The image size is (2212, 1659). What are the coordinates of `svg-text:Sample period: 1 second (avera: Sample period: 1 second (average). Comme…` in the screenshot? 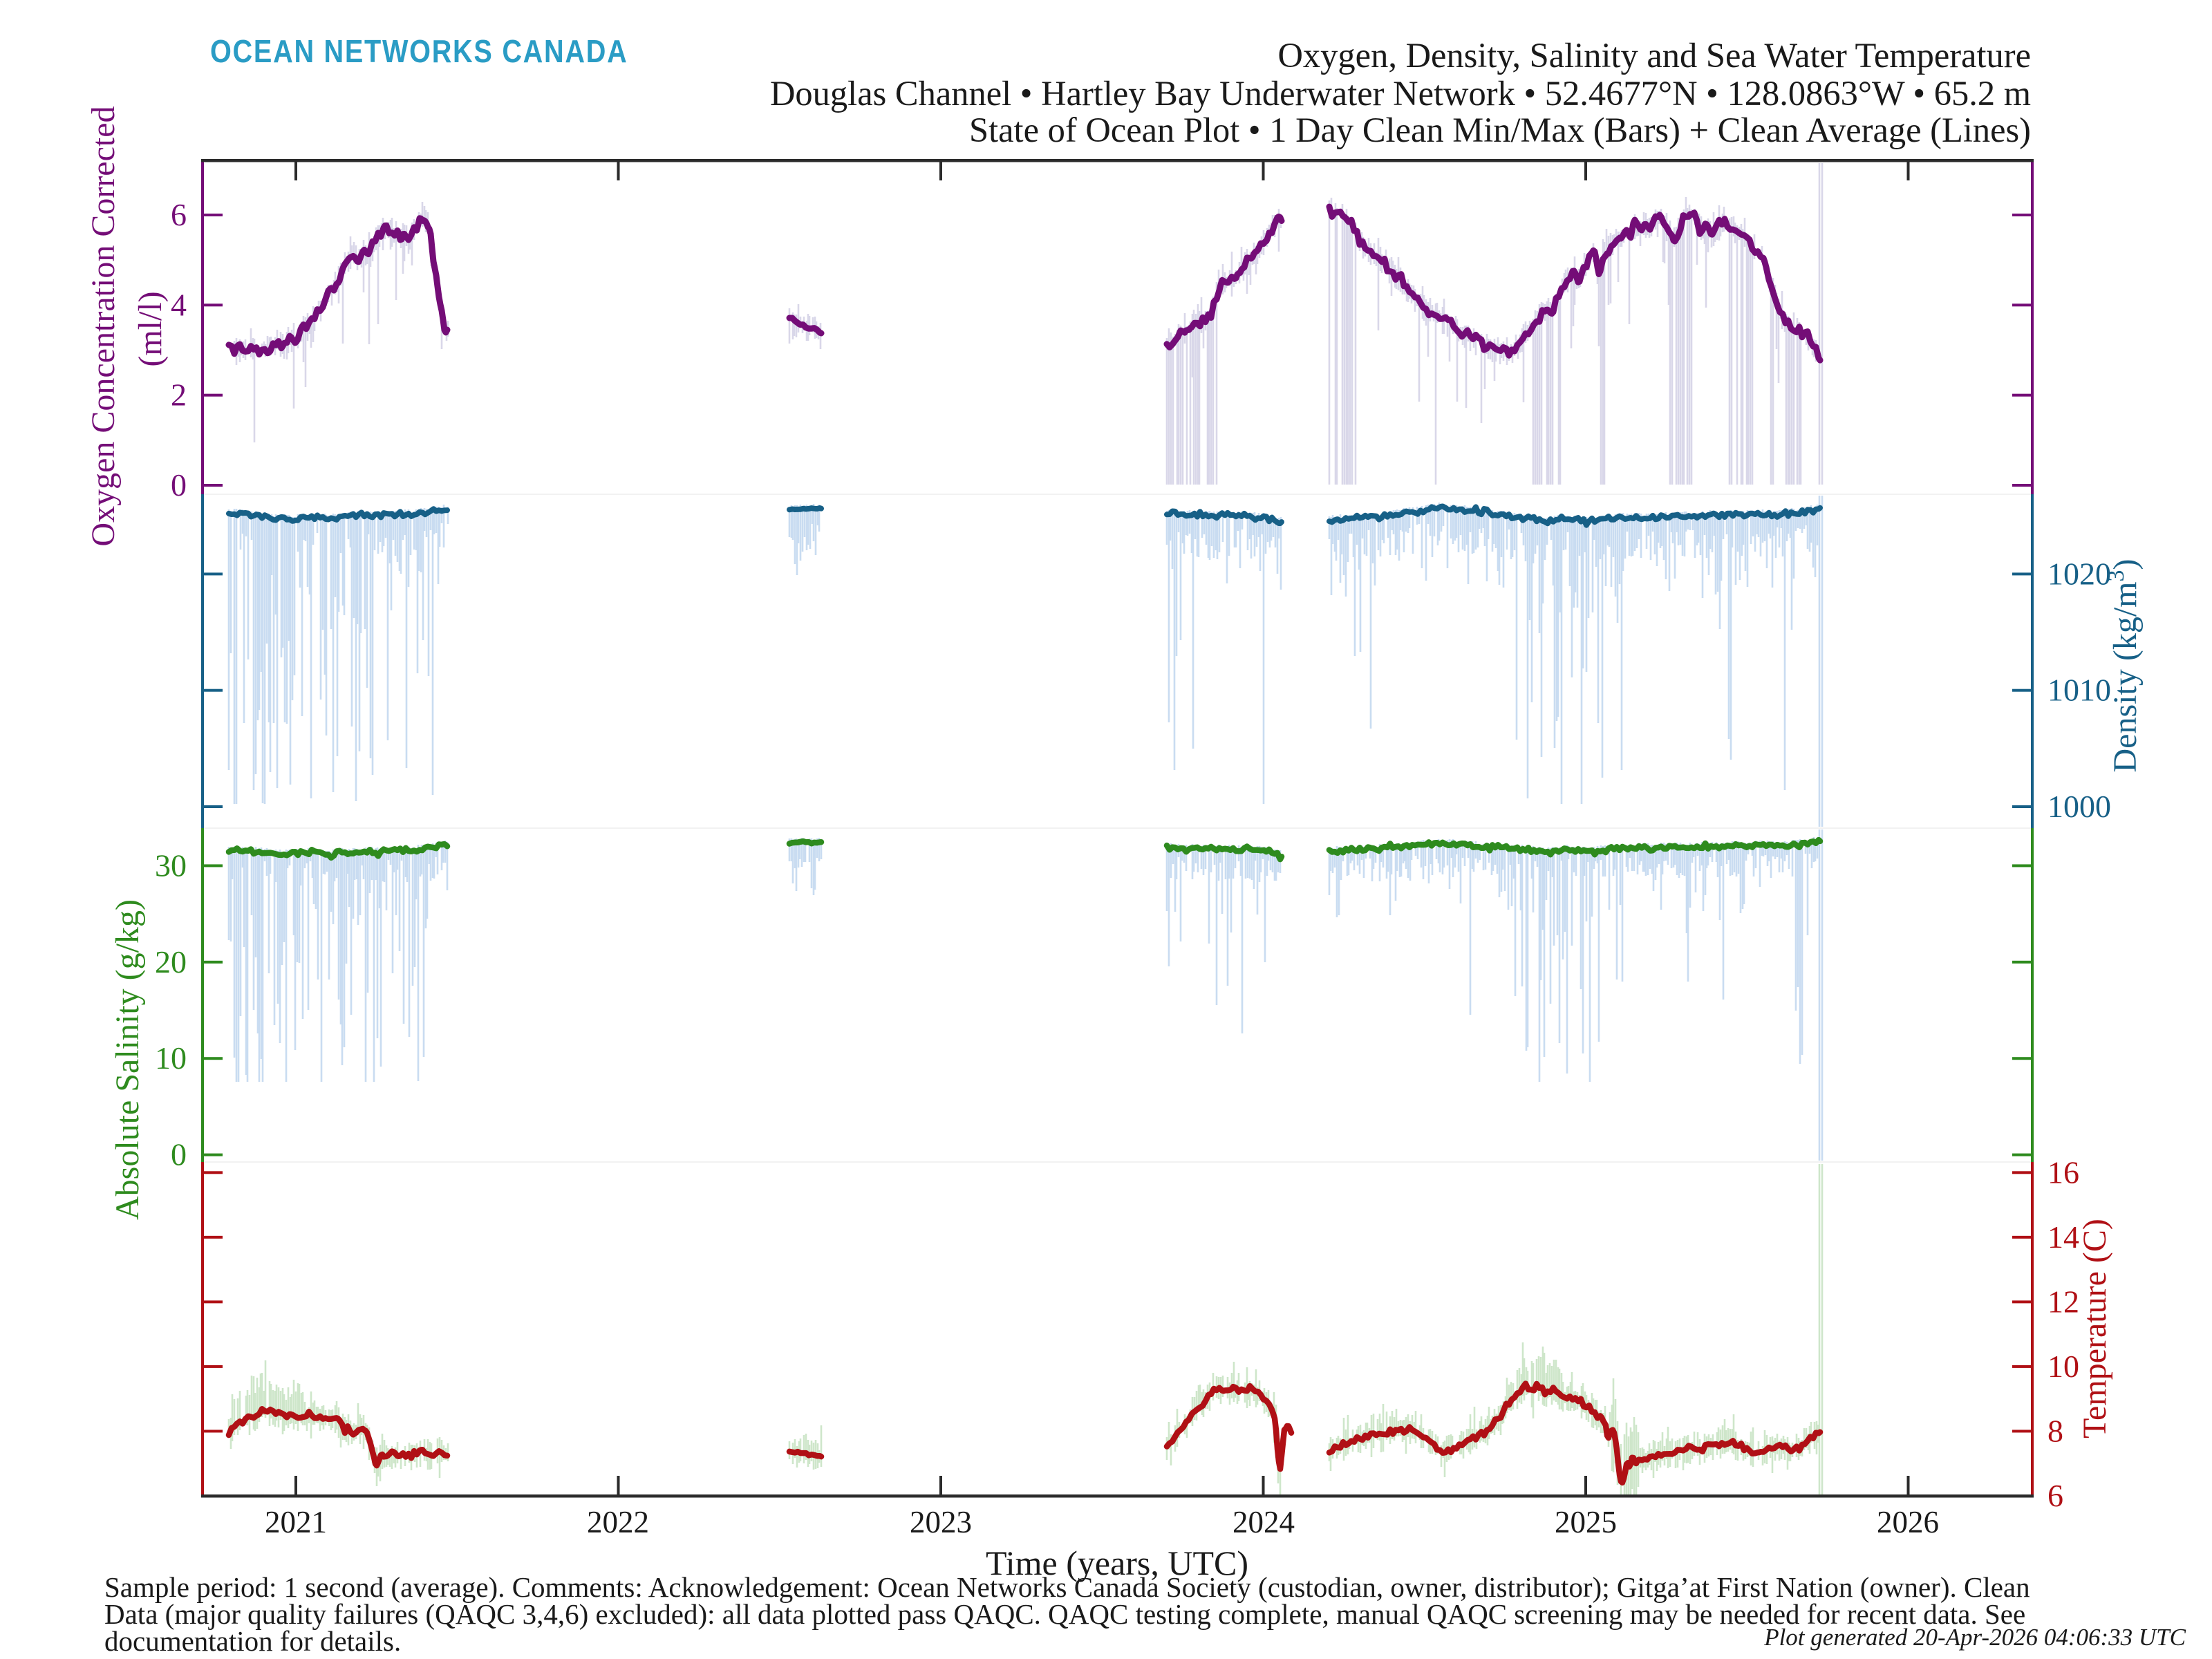 It's located at (1067, 1587).